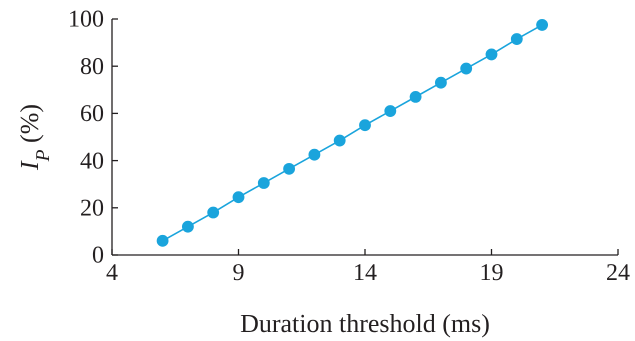 This screenshot has width=635, height=341. Describe the element at coordinates (92, 208) in the screenshot. I see `y-tick-label: 20` at that location.